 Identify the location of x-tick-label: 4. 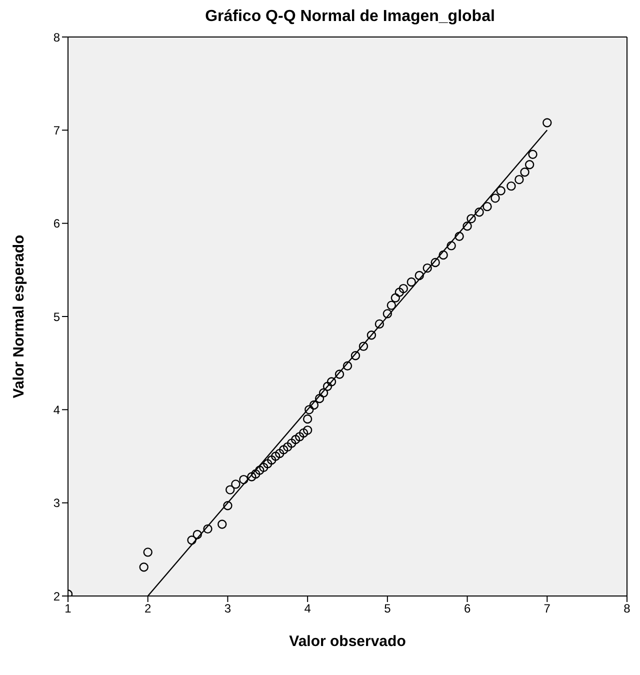
(308, 609).